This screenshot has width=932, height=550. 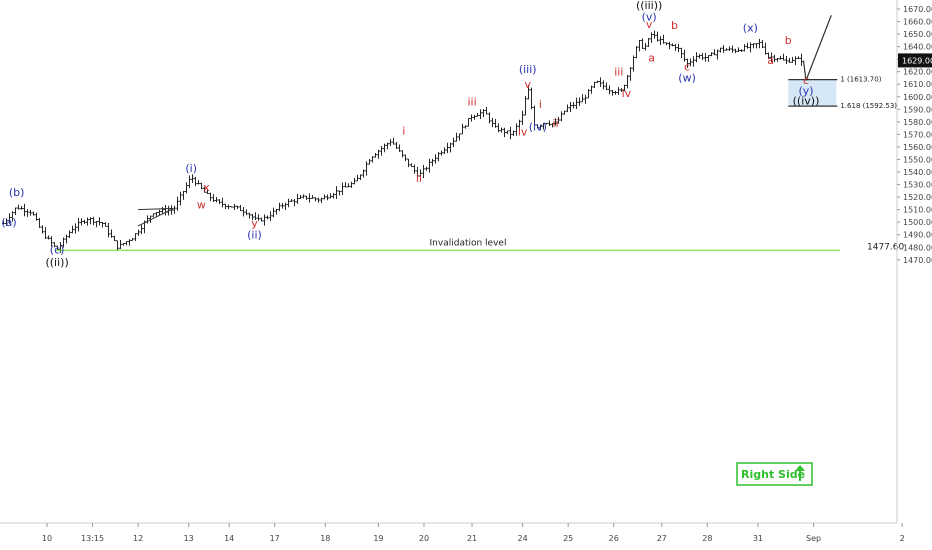 I want to click on wave-label: (c), so click(x=57, y=250).